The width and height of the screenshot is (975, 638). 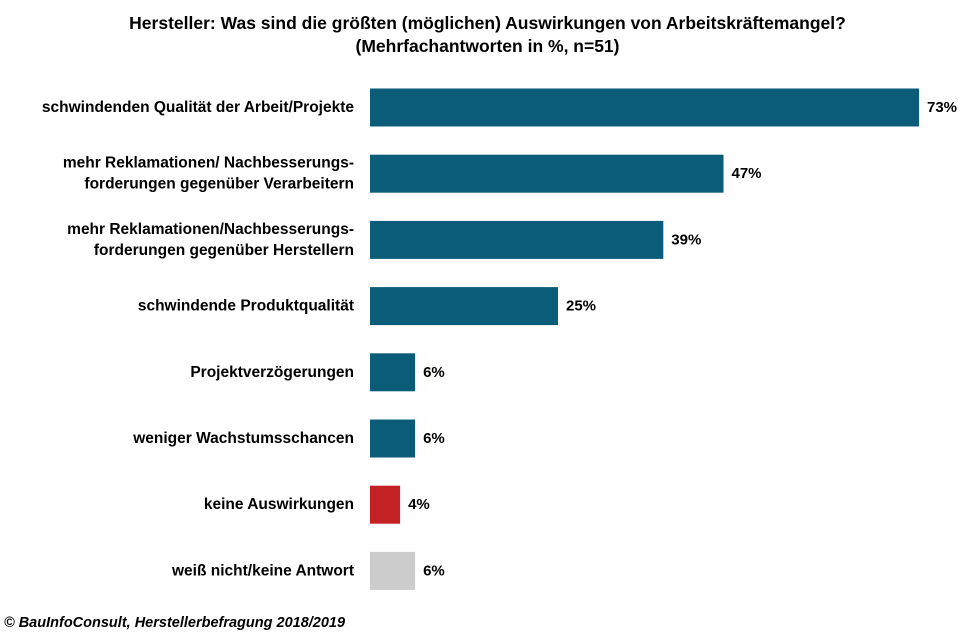 What do you see at coordinates (581, 306) in the screenshot?
I see `value-label-3: 25%` at bounding box center [581, 306].